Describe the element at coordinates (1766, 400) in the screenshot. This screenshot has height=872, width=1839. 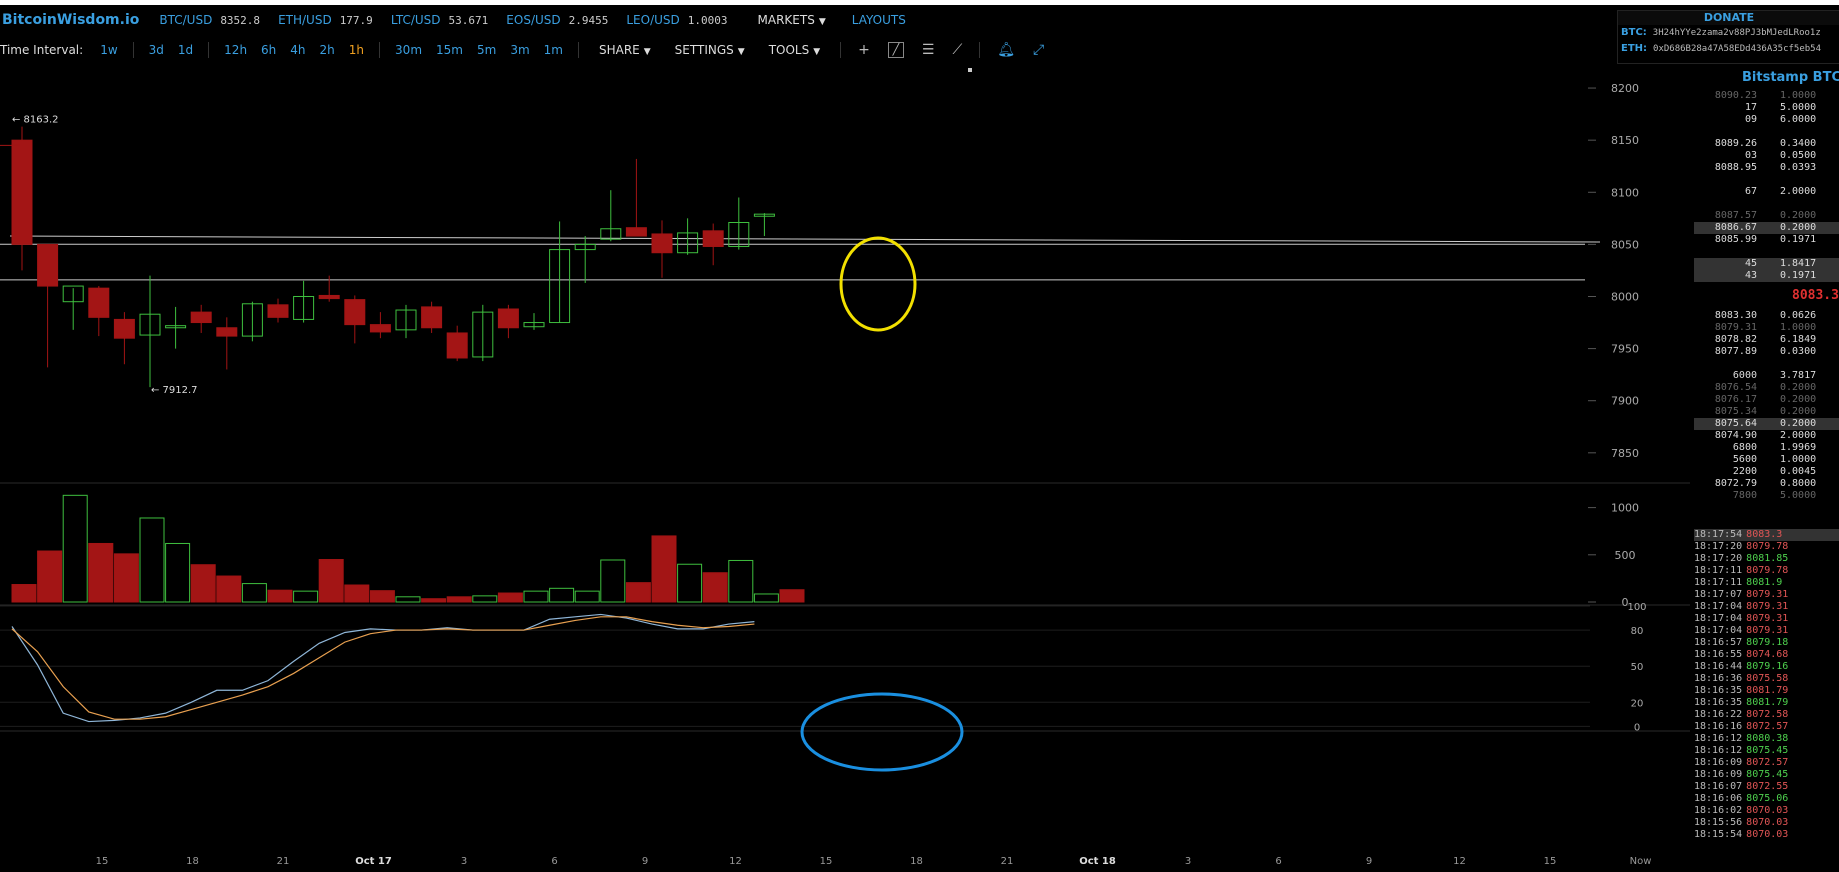
I see `orderbook-bid-row: 8076.17 0.2000` at that location.